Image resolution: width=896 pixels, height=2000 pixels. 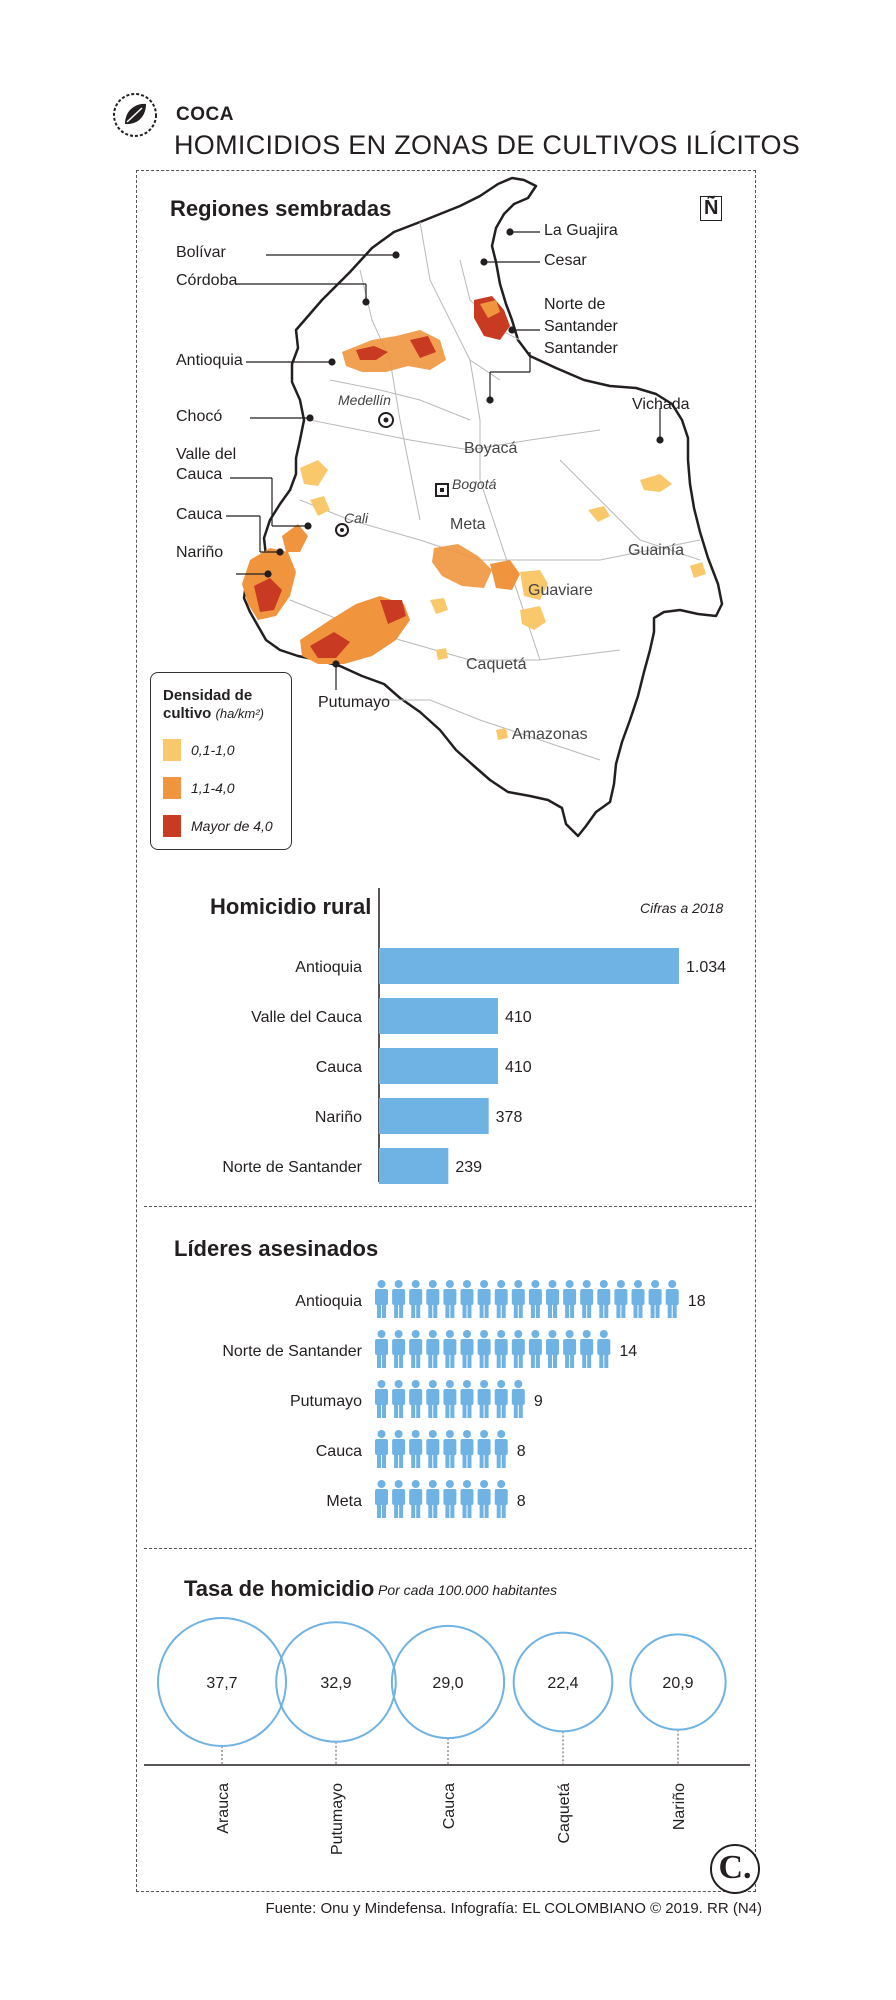 I want to click on rate-category-label: Arauca, so click(x=223, y=1808).